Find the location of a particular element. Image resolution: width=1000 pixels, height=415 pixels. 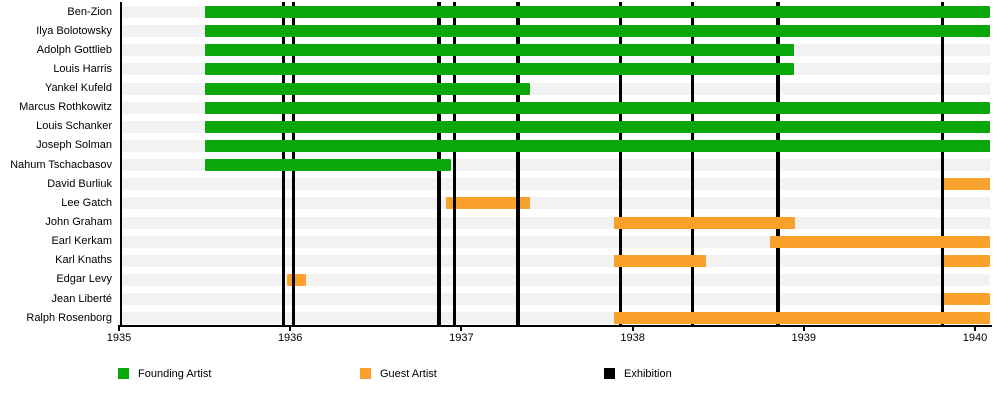

artist-label: Karl Knaths is located at coordinates (83, 260).